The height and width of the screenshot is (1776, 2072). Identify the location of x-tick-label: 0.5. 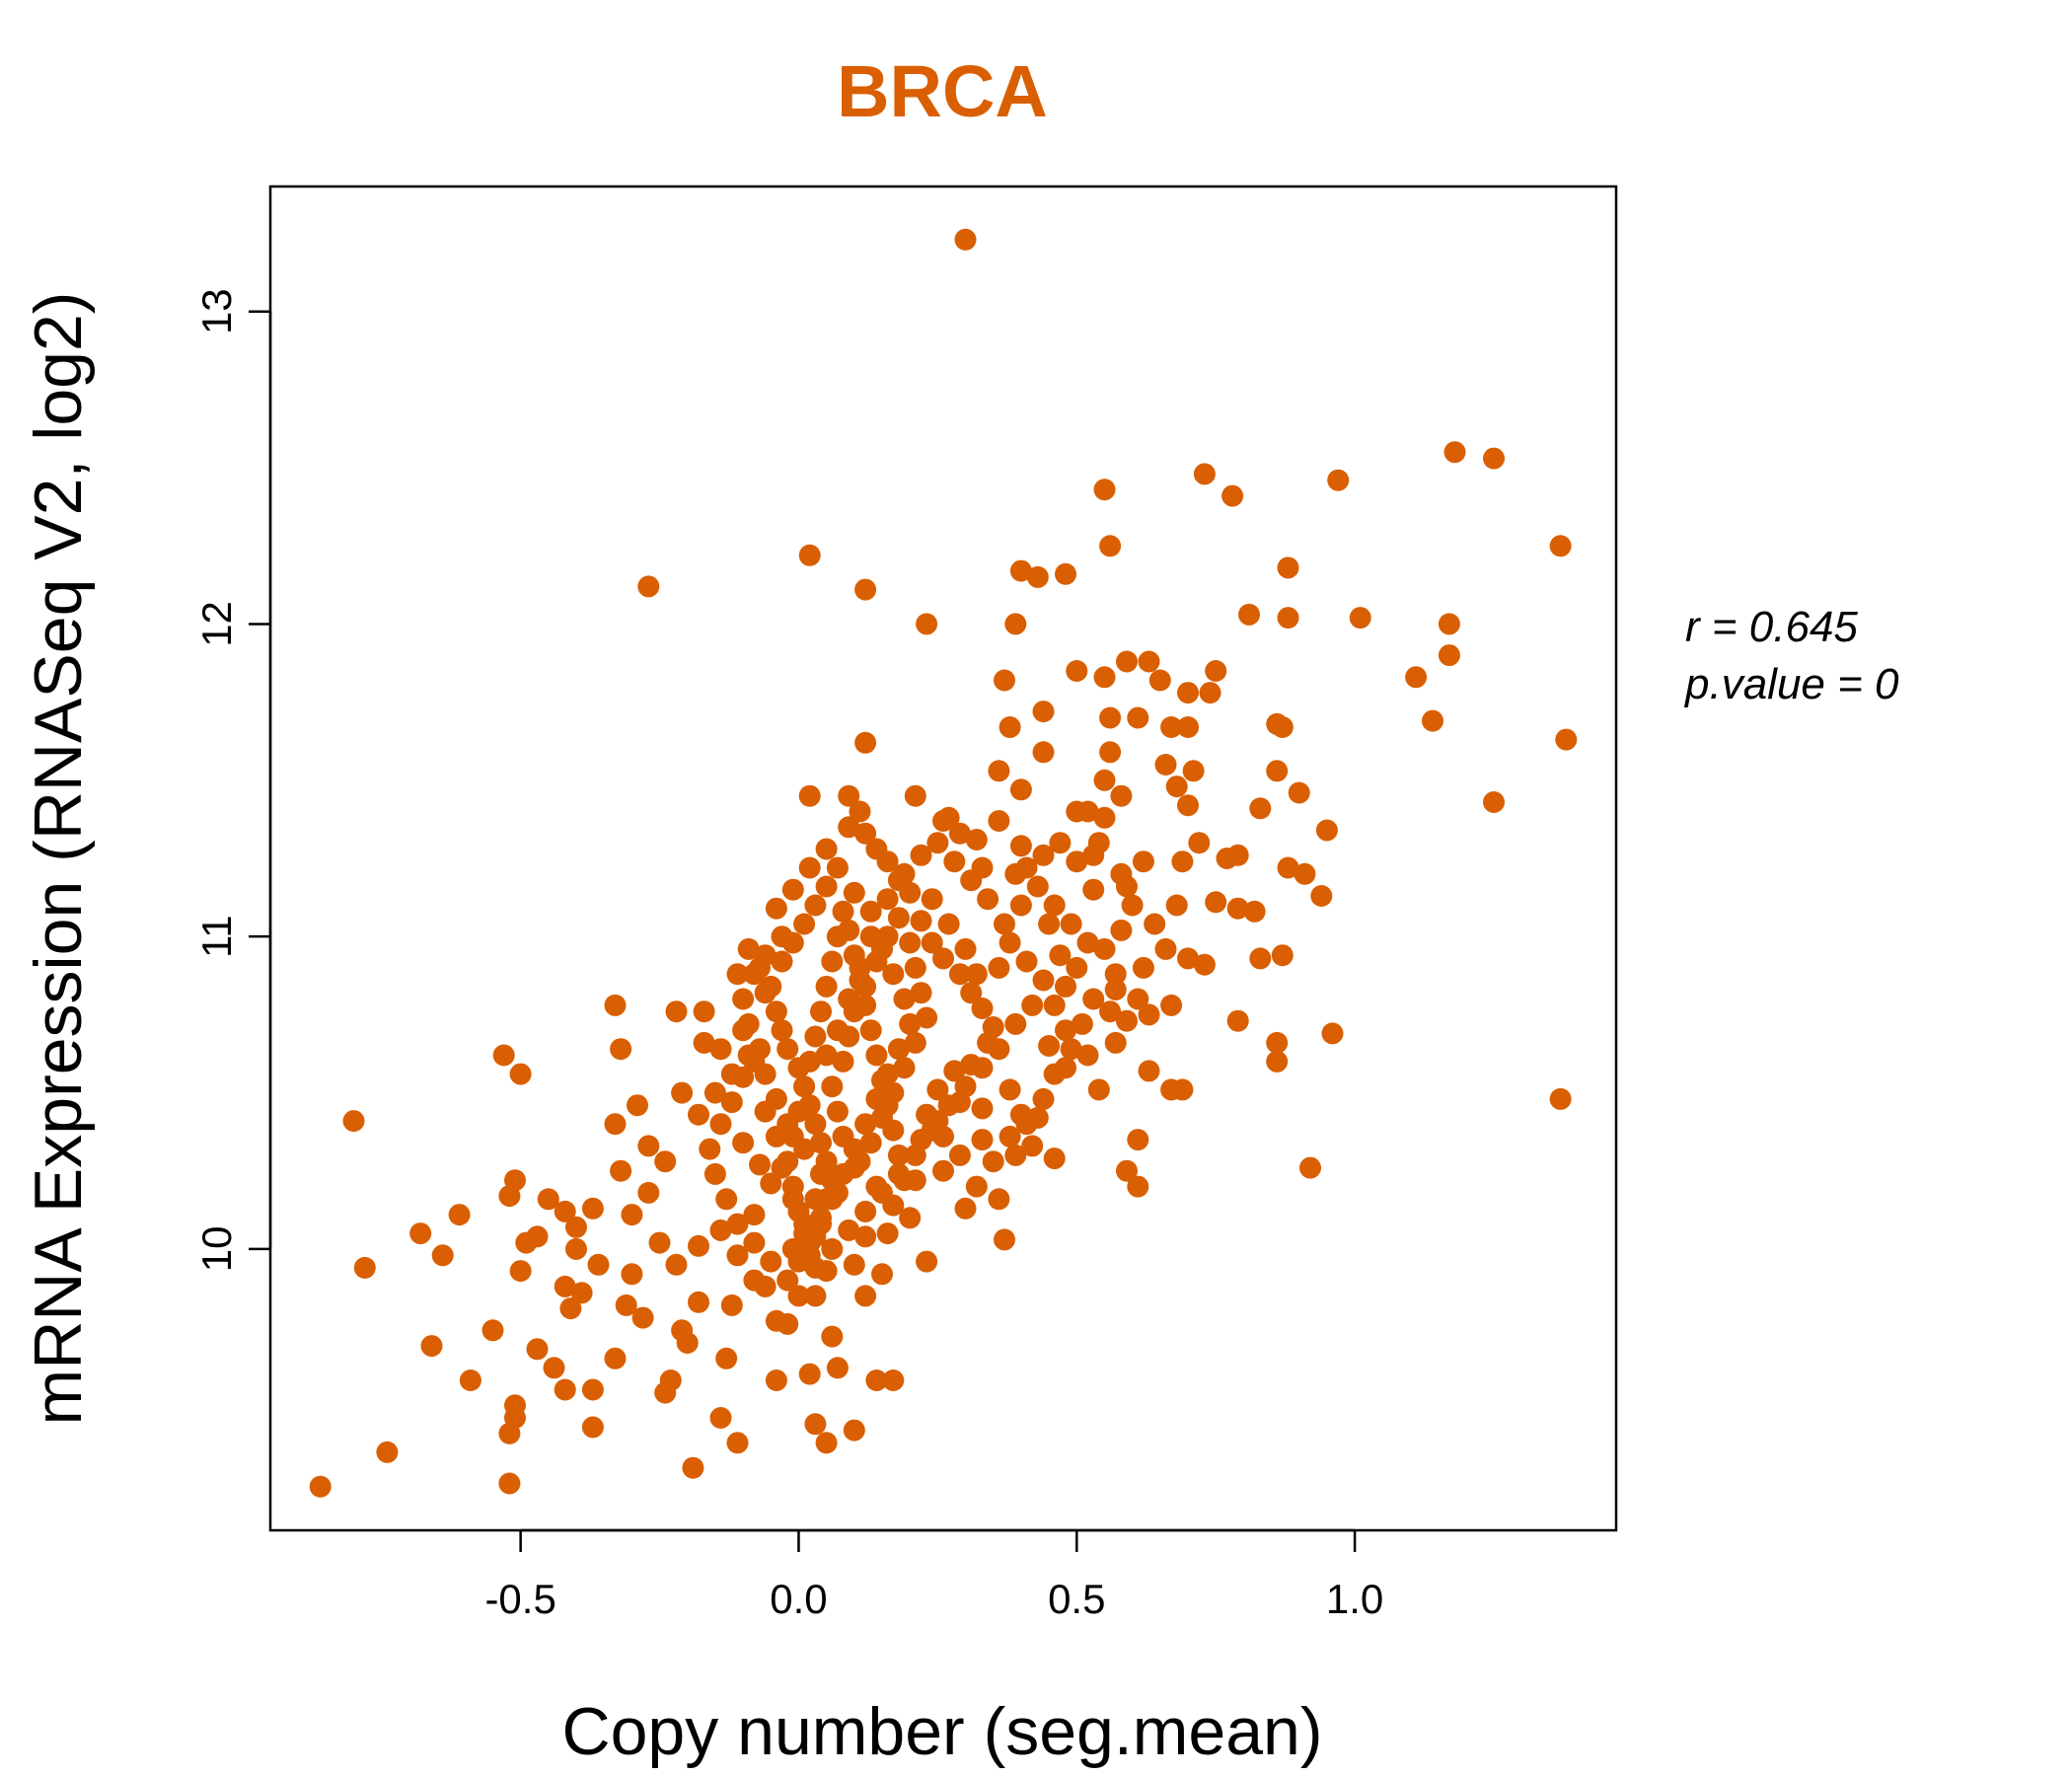
(1076, 1599).